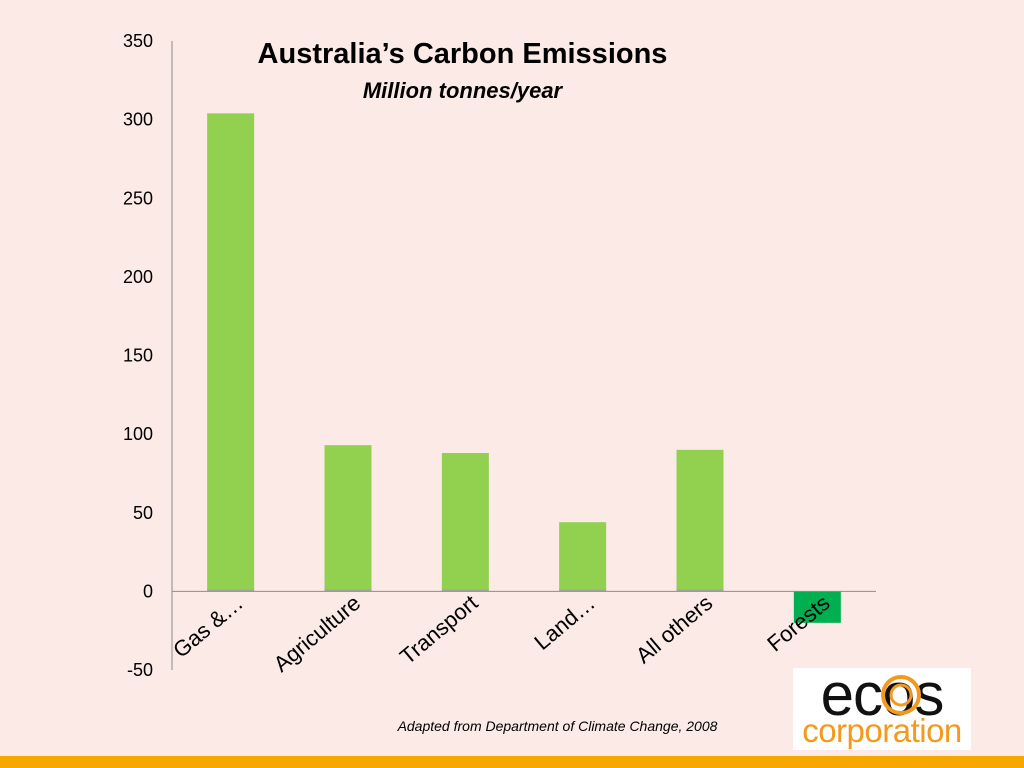  What do you see at coordinates (882, 730) in the screenshot?
I see `logo-subtext: corporation` at bounding box center [882, 730].